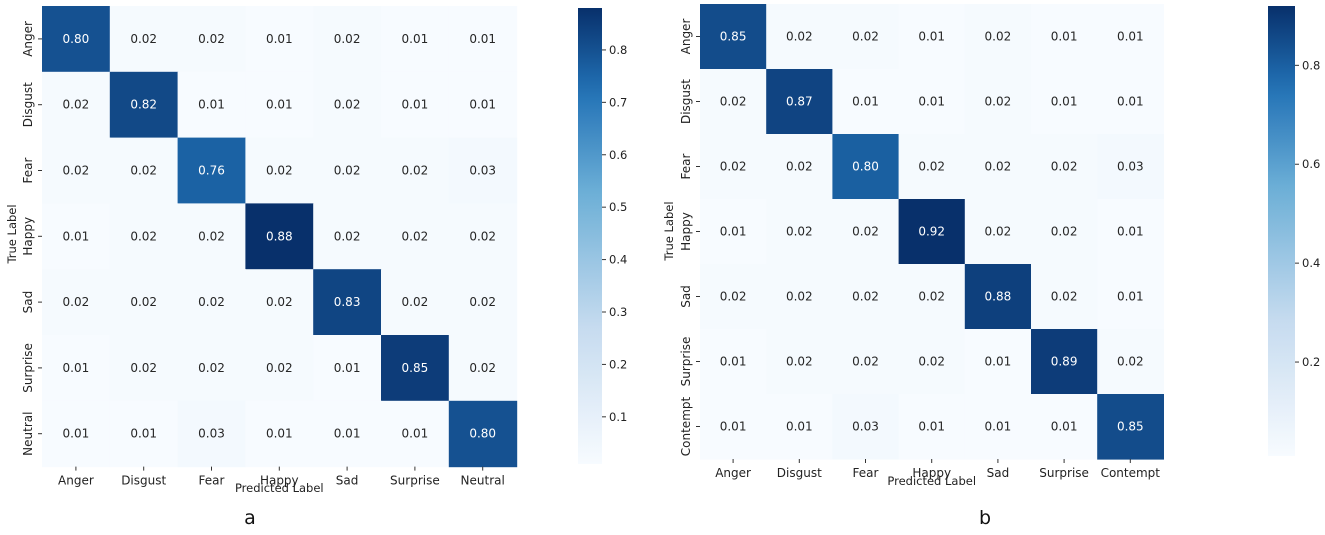 This screenshot has width=1325, height=535. I want to click on colorbar: 0.2 0.4 0.6 0.8, so click(1294, 231).